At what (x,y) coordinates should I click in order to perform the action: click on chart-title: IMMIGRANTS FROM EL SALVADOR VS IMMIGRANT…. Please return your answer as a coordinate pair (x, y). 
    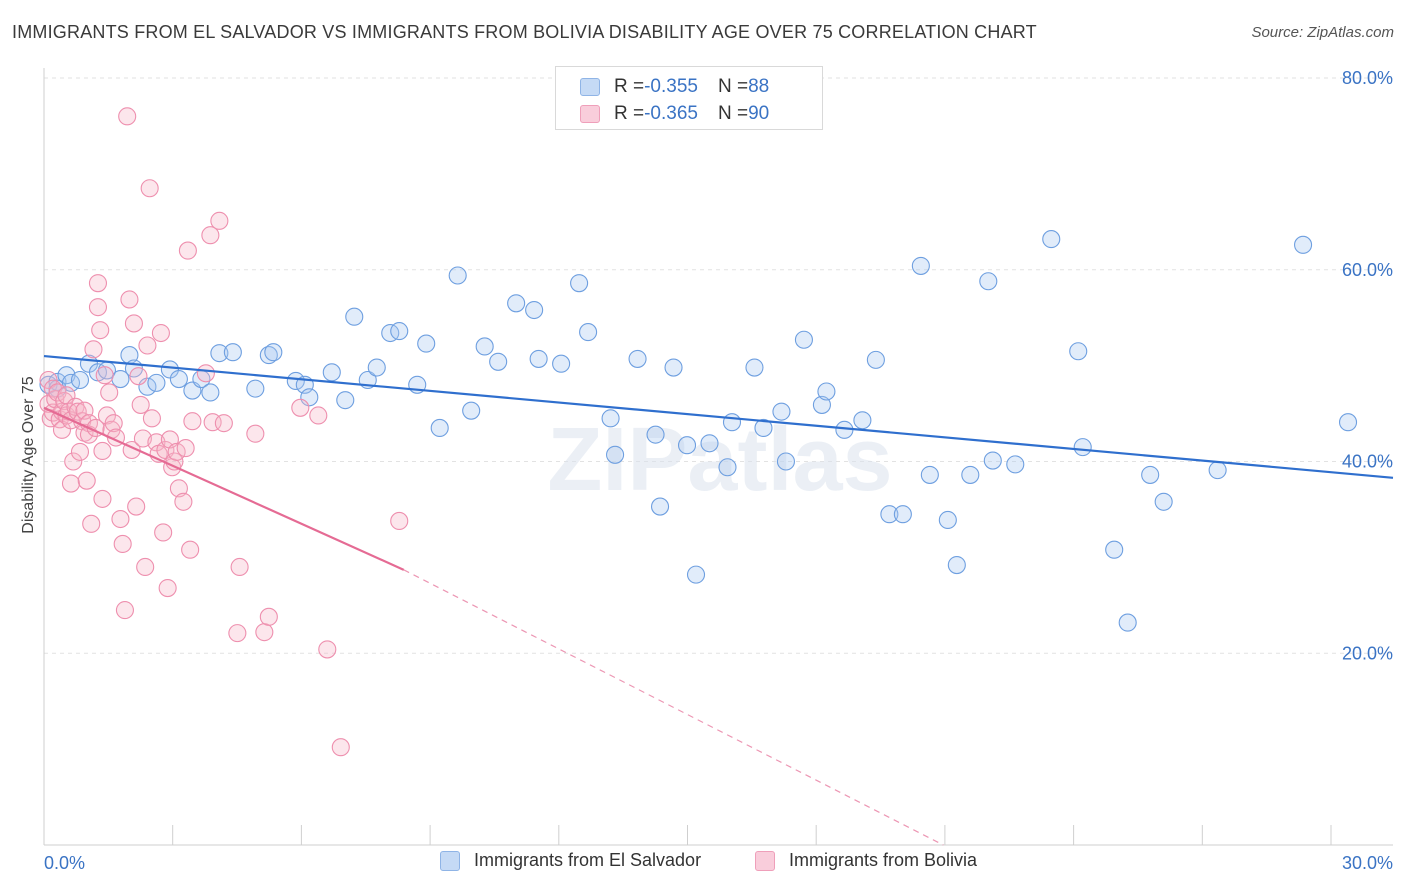
    Looking at the image, I should click on (524, 32).